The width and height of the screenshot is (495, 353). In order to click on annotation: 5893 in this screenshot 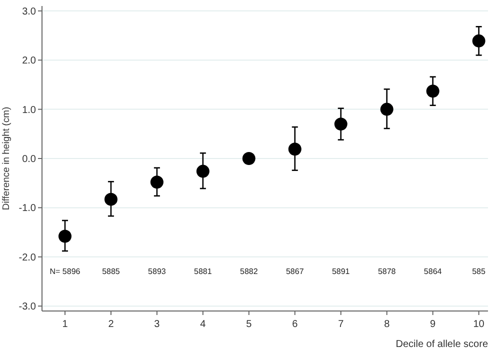, I will do `click(157, 271)`.